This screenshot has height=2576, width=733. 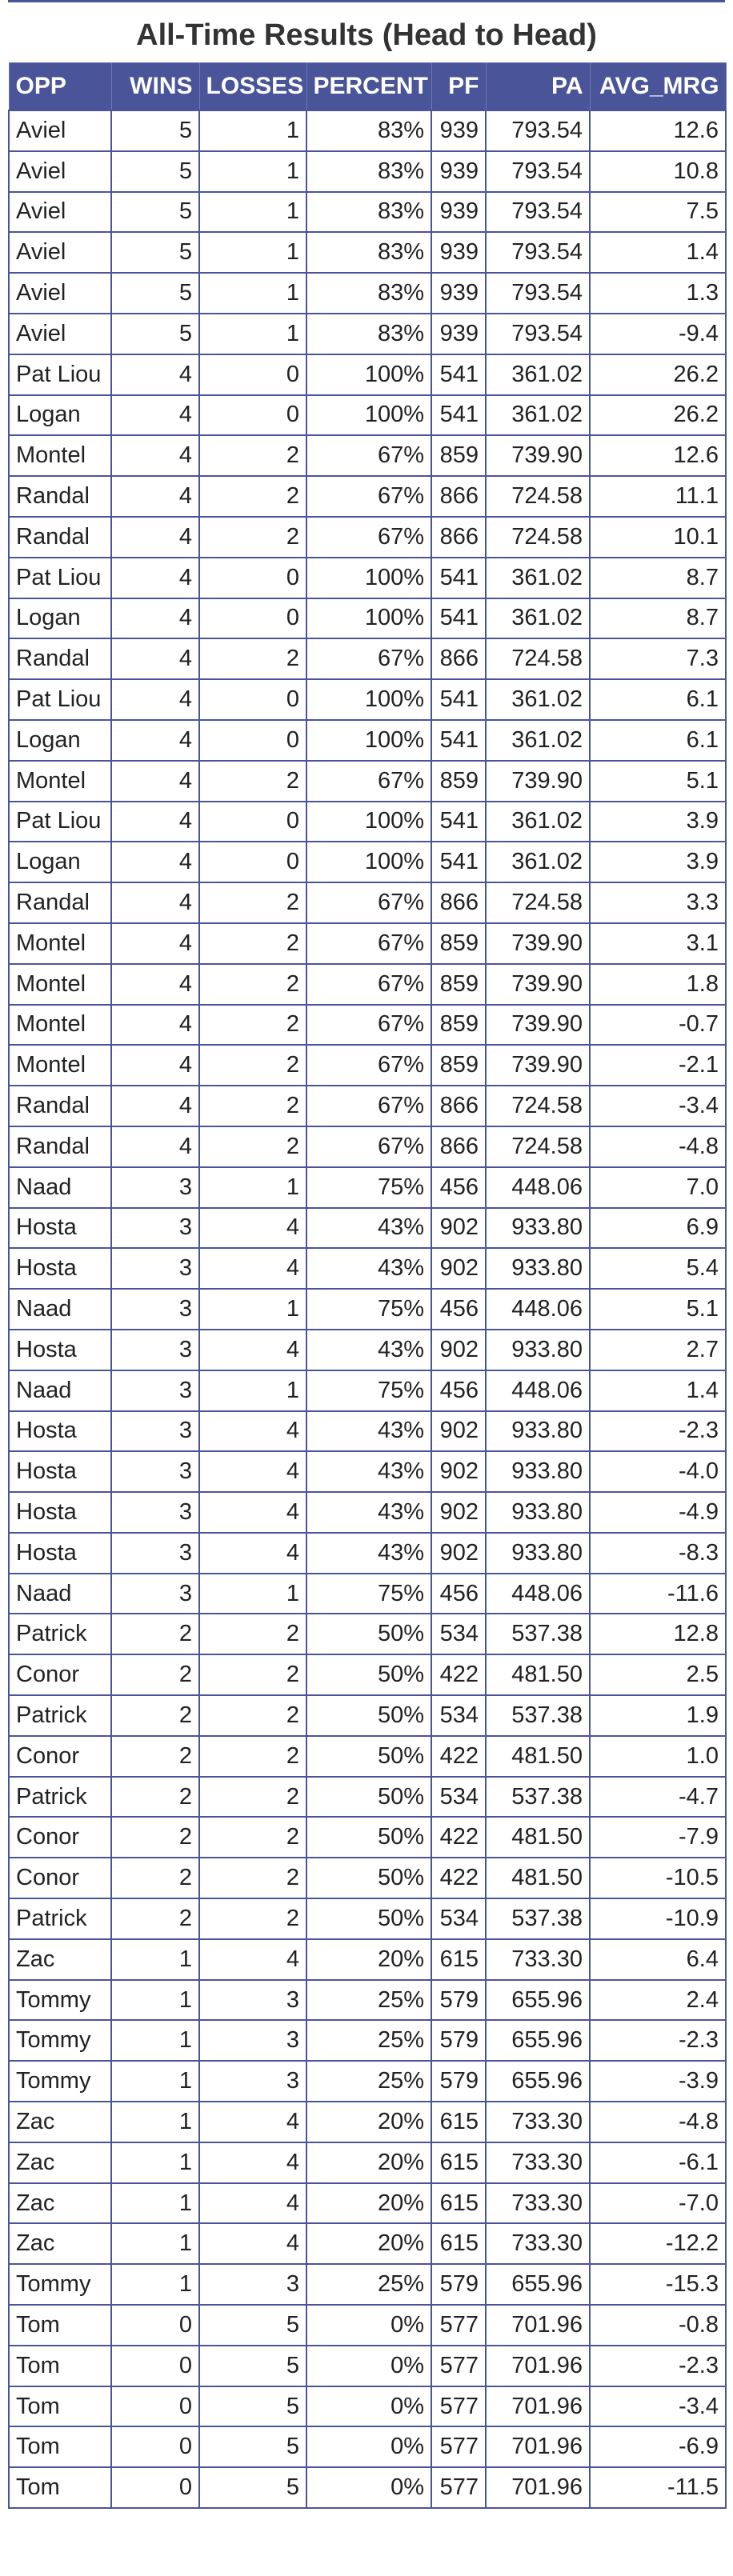 I want to click on table-row: Montel 4 2 67% 859 739.90 1.8, so click(x=367, y=984).